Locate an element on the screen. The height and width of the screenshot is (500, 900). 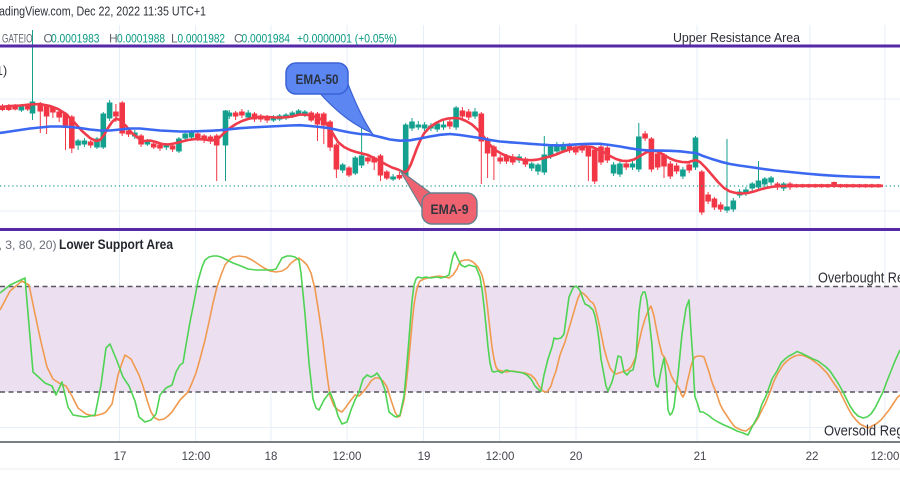
svg-text: 1) is located at coordinates (3, 71).